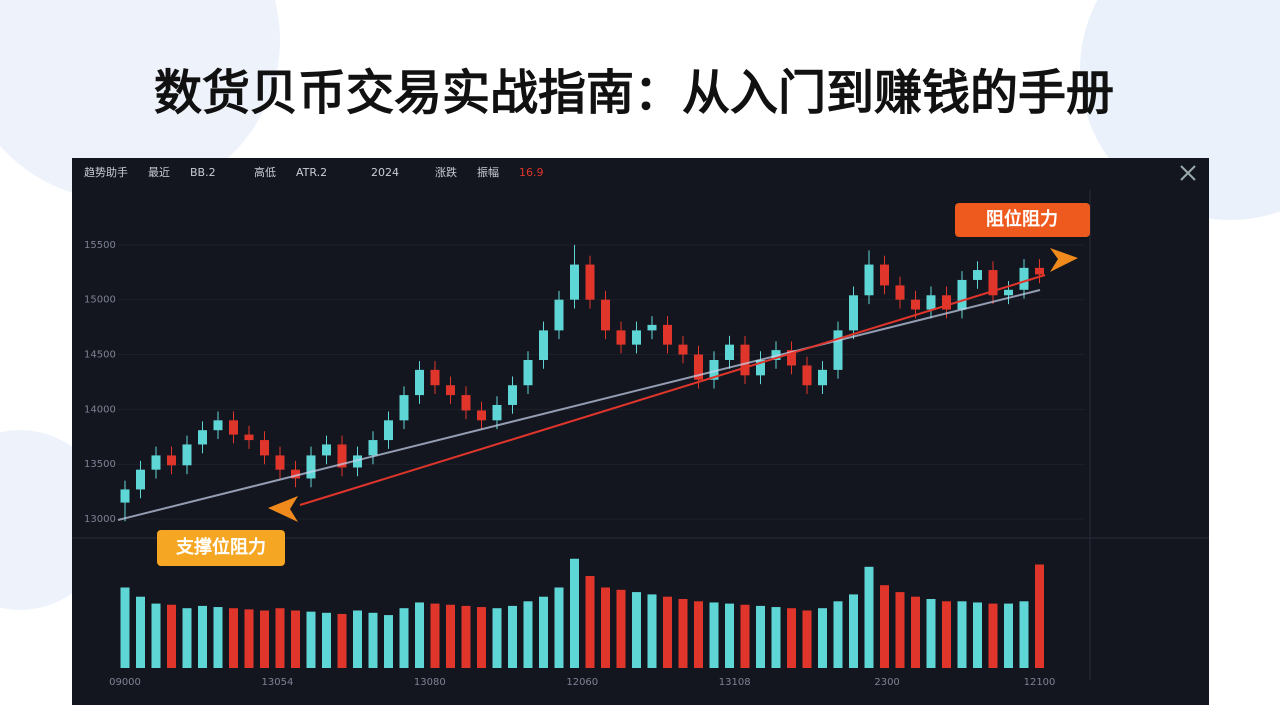 This screenshot has height=724, width=1280. I want to click on toolbar-item: BB.2, so click(203, 172).